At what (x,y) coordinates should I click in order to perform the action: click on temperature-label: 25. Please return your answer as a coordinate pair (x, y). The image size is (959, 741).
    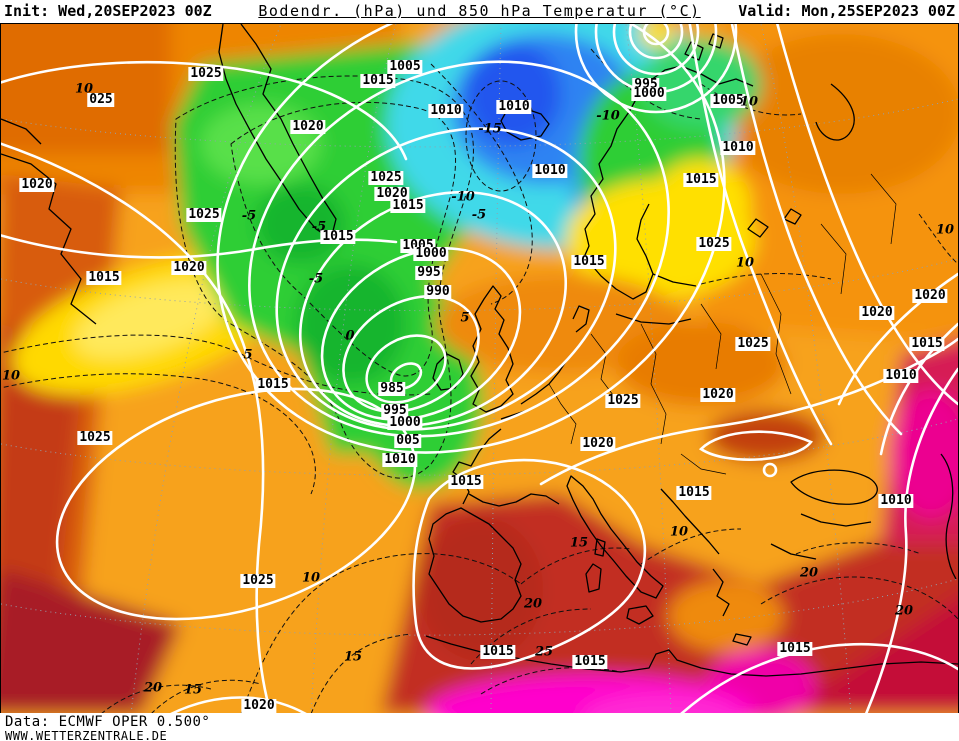
    Looking at the image, I should click on (544, 652).